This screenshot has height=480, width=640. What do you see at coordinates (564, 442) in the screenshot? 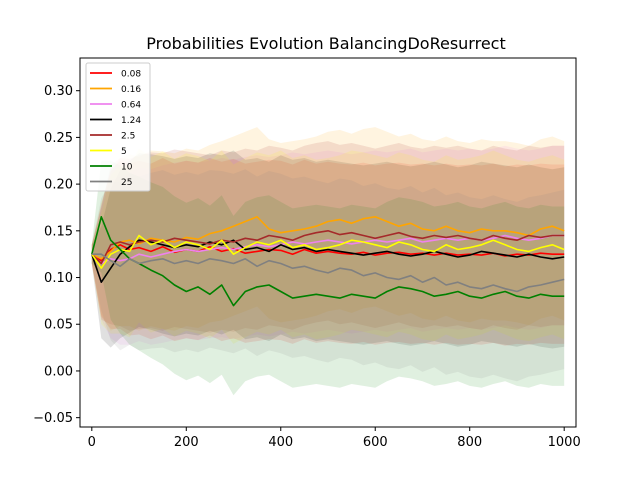
I see `x-tick-label: 1000` at bounding box center [564, 442].